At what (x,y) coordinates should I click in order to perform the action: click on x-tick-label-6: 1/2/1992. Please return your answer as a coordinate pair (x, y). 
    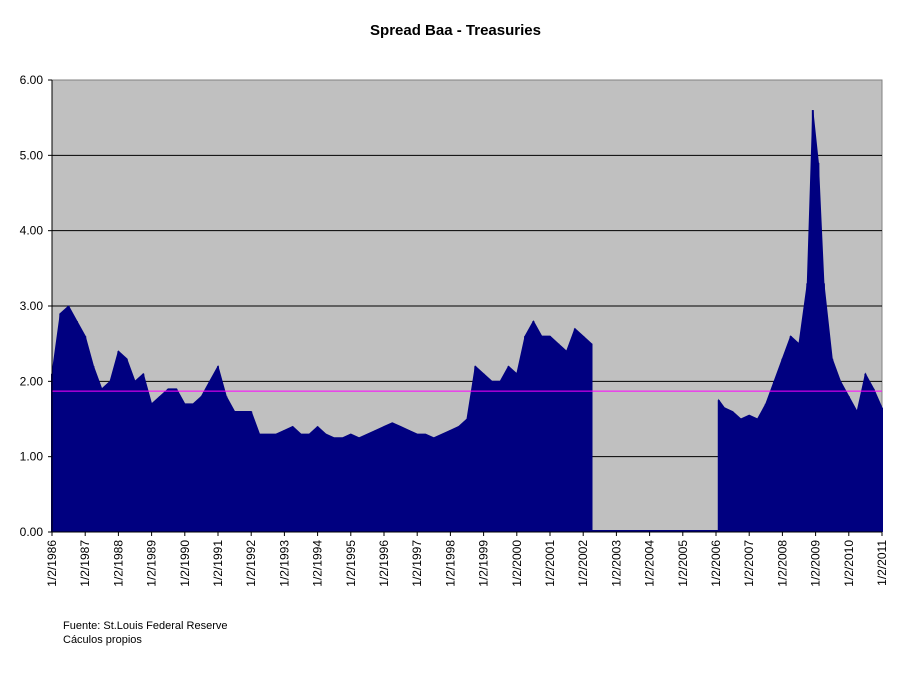
    Looking at the image, I should click on (251, 563).